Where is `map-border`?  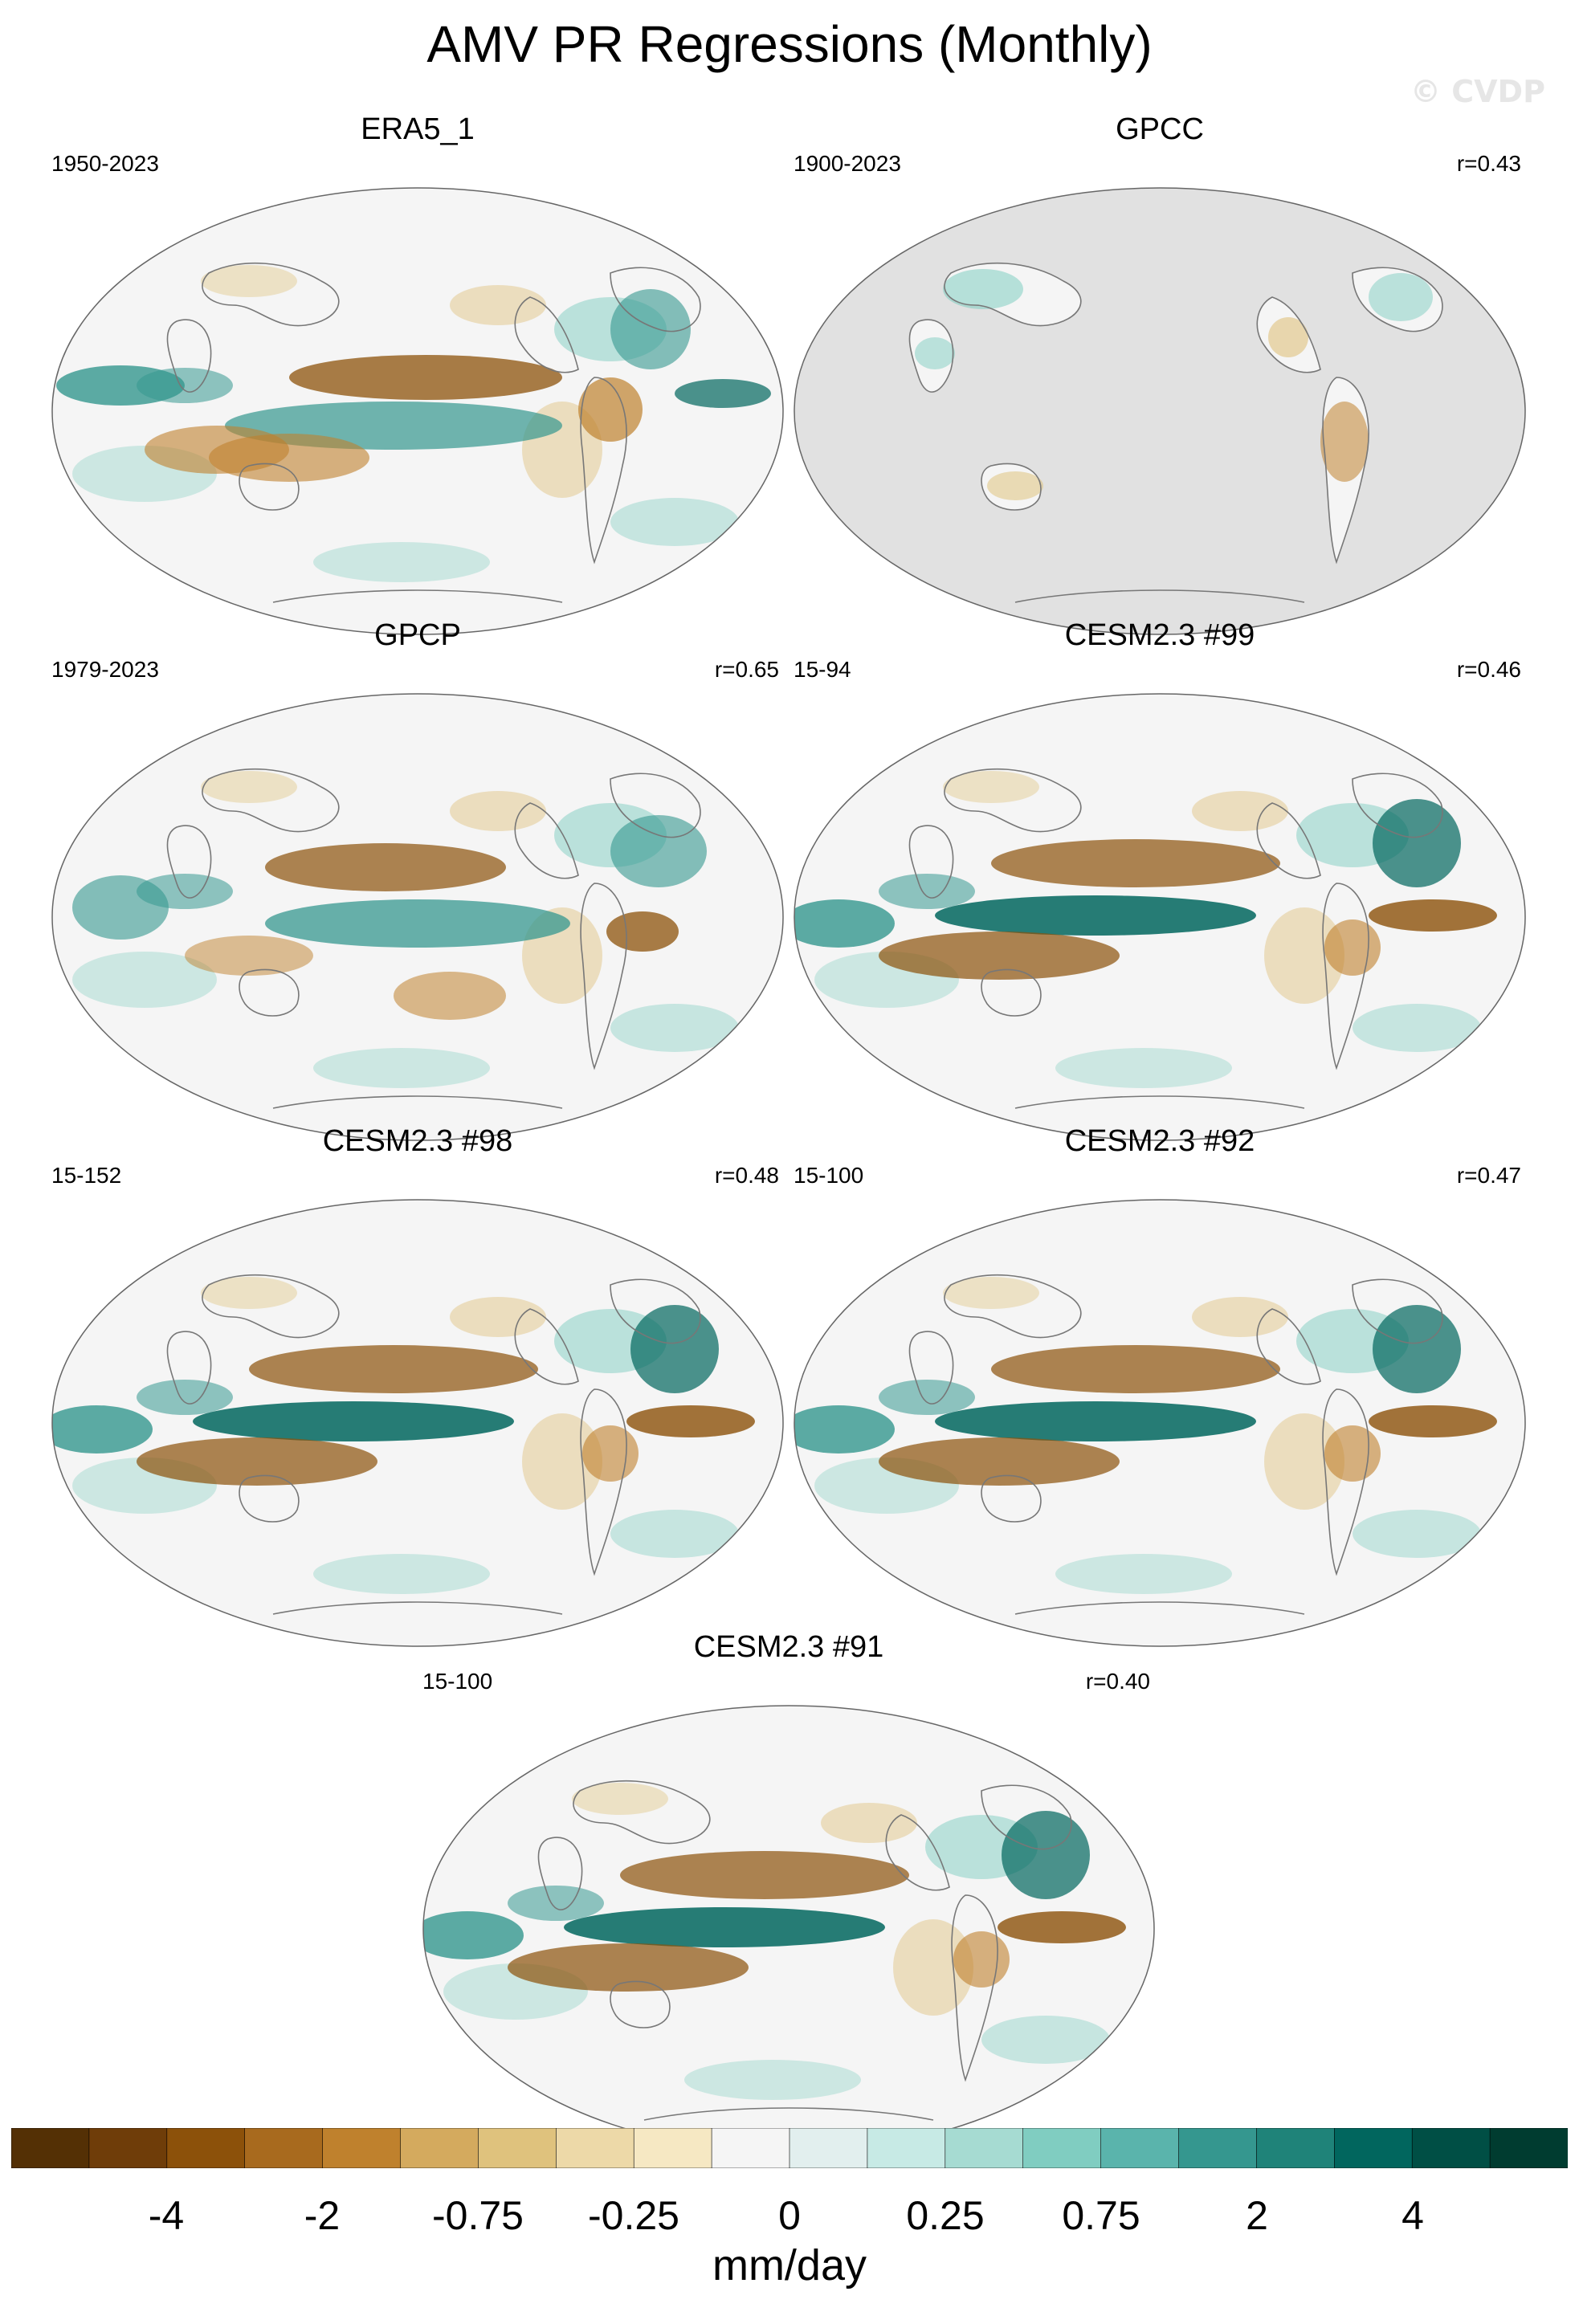 map-border is located at coordinates (1160, 1423).